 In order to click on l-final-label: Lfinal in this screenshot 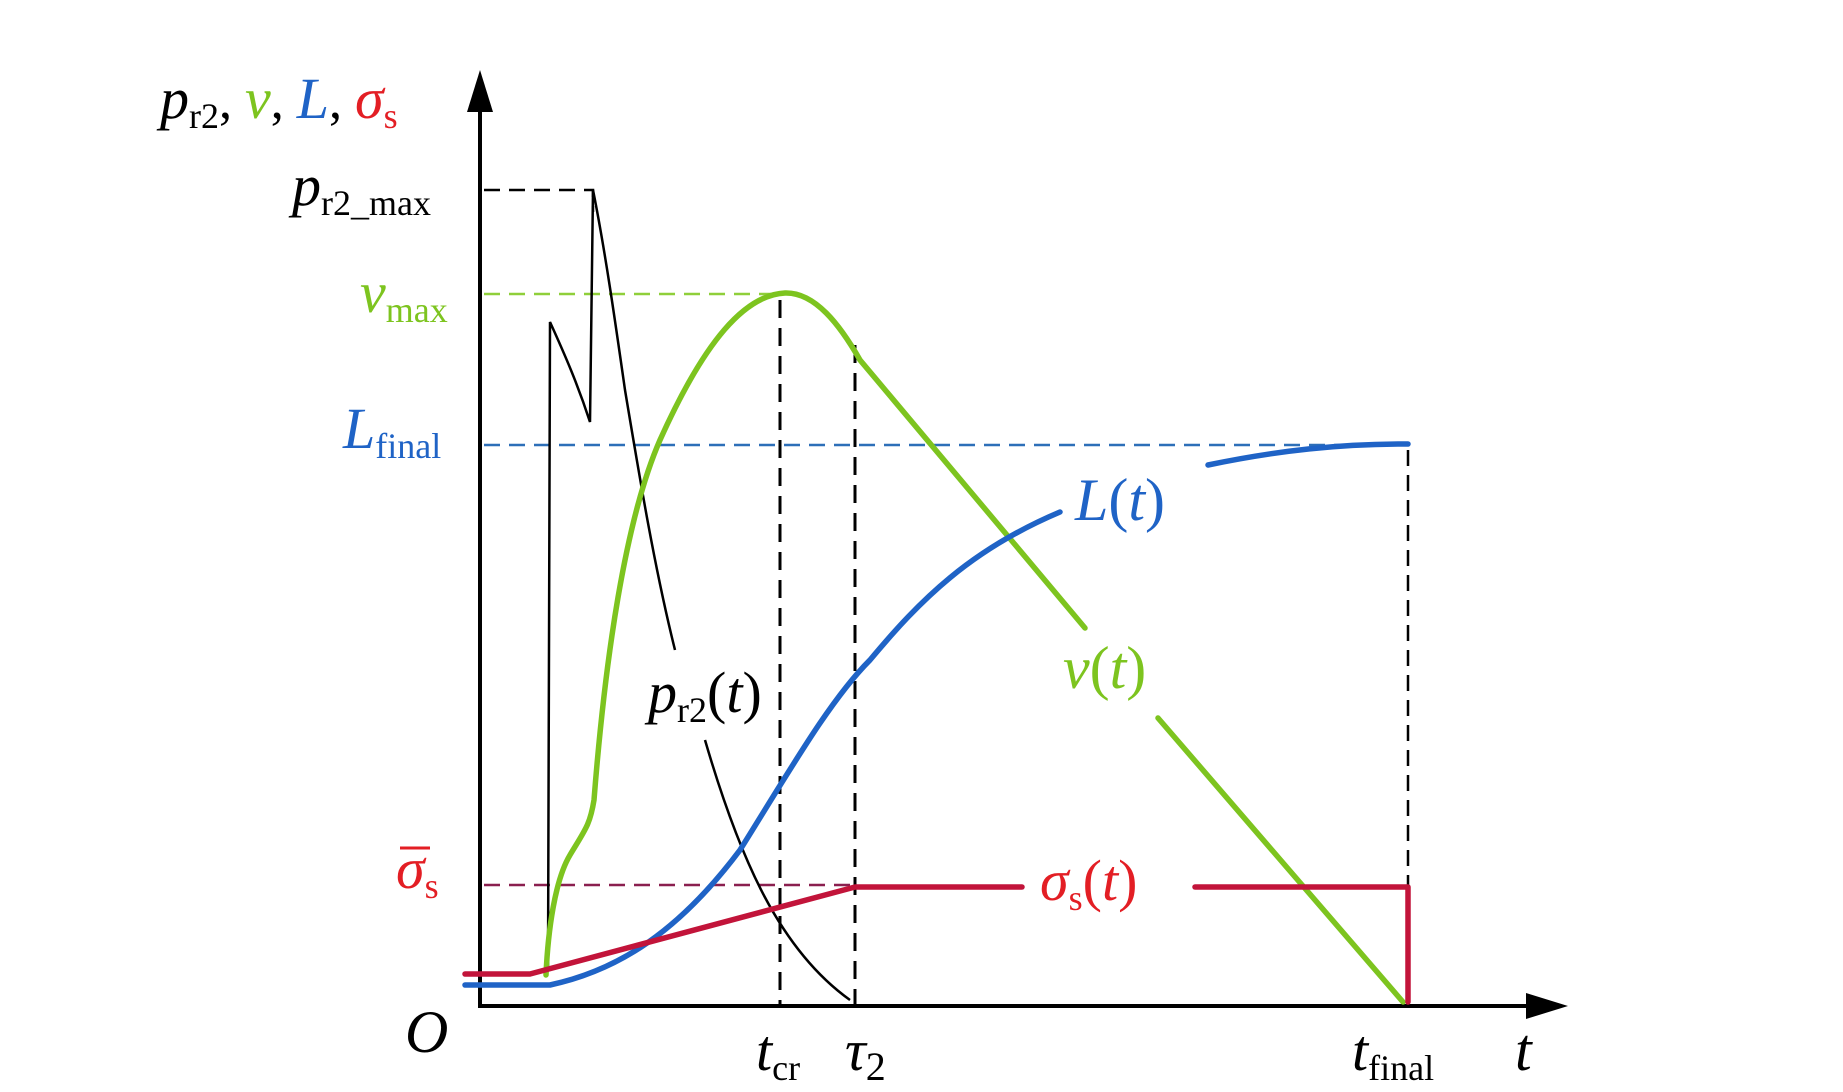, I will do `click(391, 431)`.